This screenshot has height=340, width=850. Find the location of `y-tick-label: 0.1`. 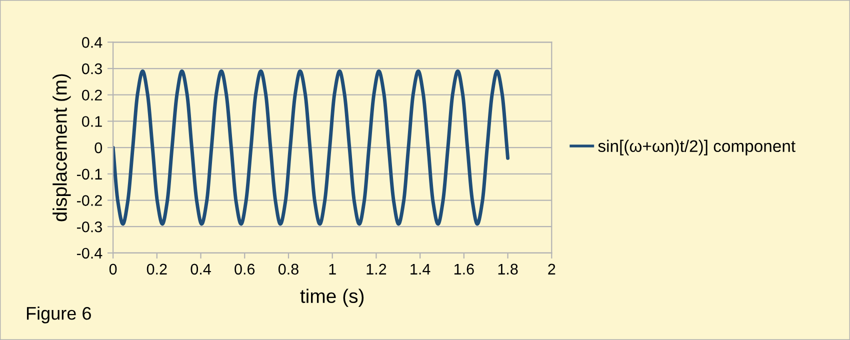

y-tick-label: 0.1 is located at coordinates (92, 121).